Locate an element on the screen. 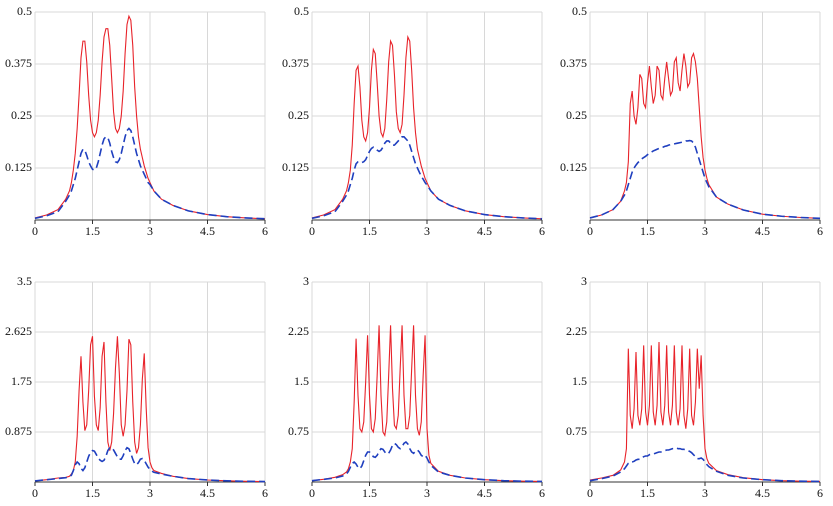  y-tick-label: 3.5 is located at coordinates (24, 281).